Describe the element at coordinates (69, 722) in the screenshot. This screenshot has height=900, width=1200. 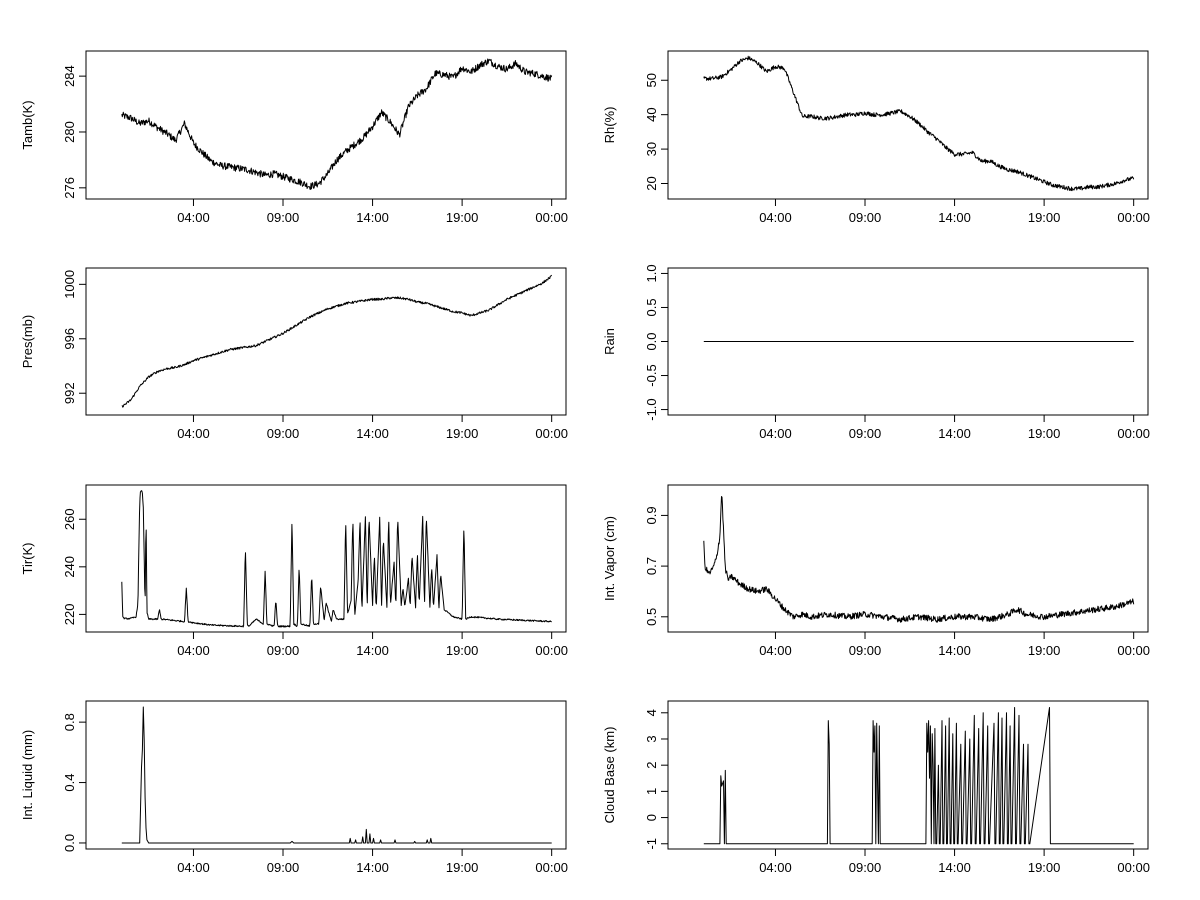
I see `y-tick-label: 0.8` at that location.